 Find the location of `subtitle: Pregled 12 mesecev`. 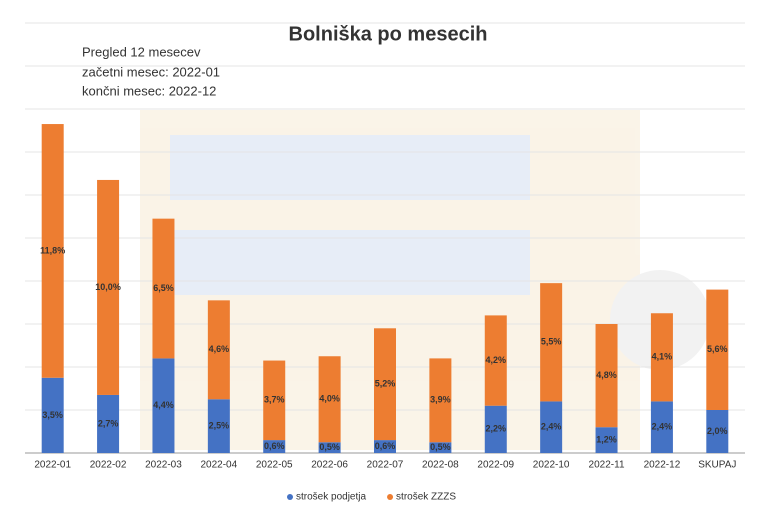

subtitle: Pregled 12 mesecev is located at coordinates (141, 51).